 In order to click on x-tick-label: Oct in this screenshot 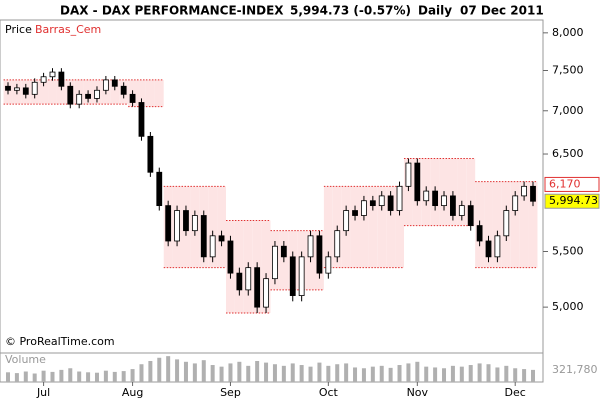, I will do `click(329, 392)`.